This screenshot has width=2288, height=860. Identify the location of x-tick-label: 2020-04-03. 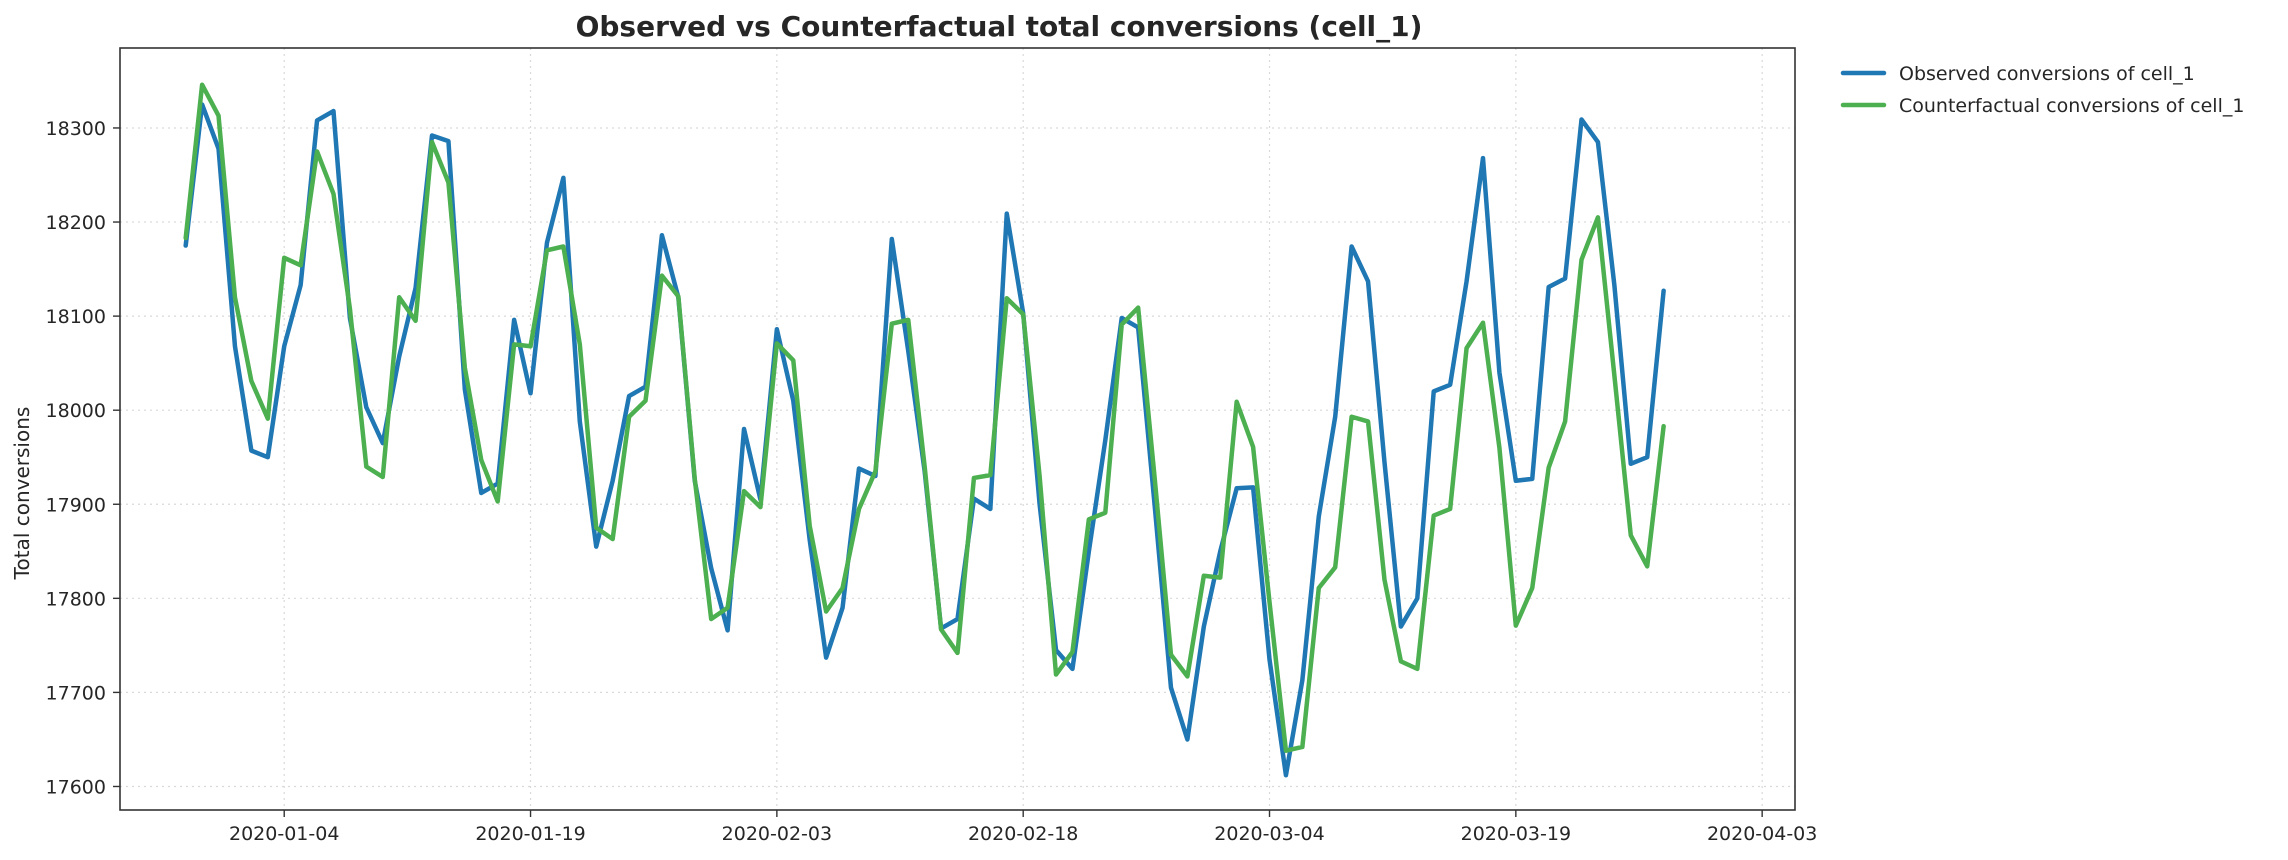
(1762, 834).